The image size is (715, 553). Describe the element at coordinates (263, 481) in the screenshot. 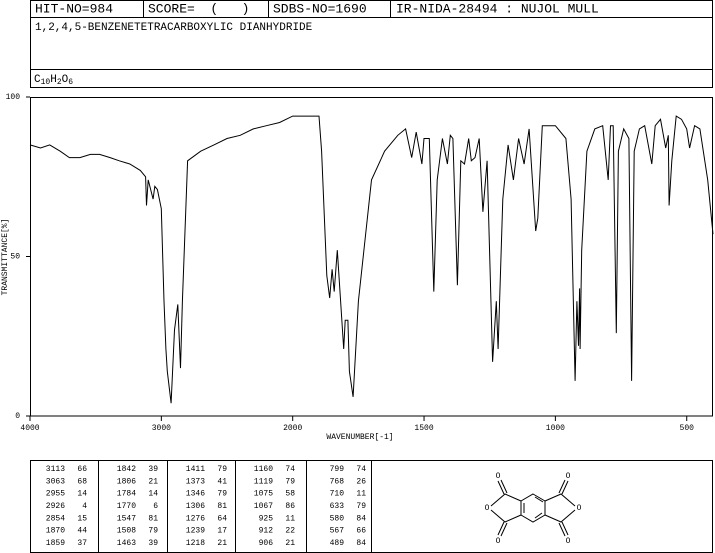

I see `peak-wavenumber: 1119` at that location.